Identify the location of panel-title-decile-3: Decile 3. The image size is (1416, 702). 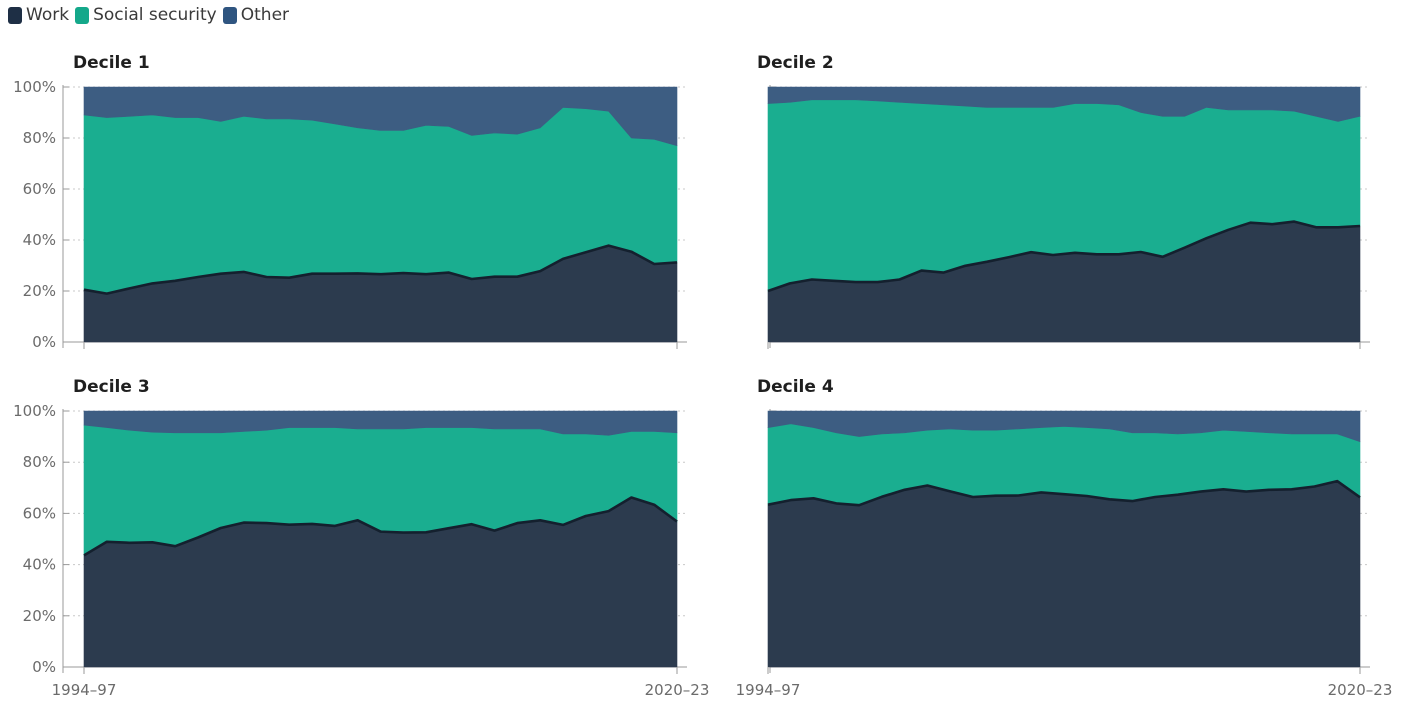
(111, 387).